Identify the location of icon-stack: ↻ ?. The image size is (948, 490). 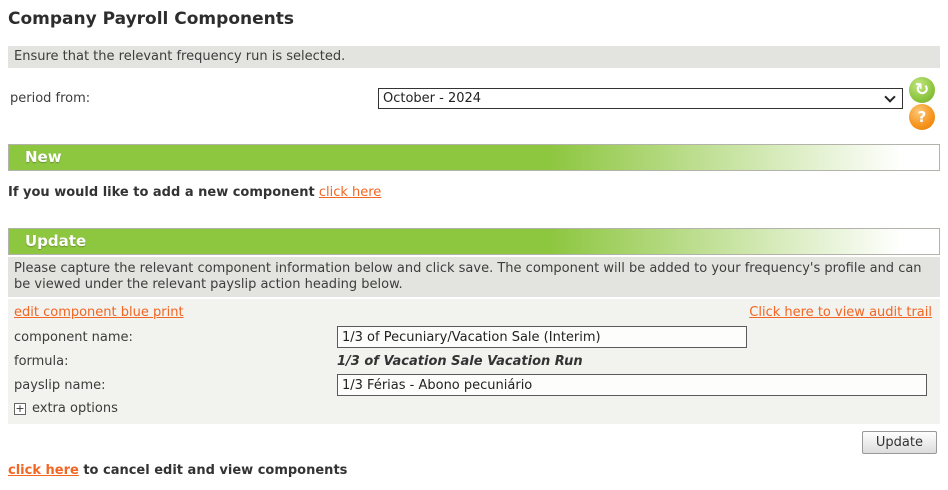
(922, 103).